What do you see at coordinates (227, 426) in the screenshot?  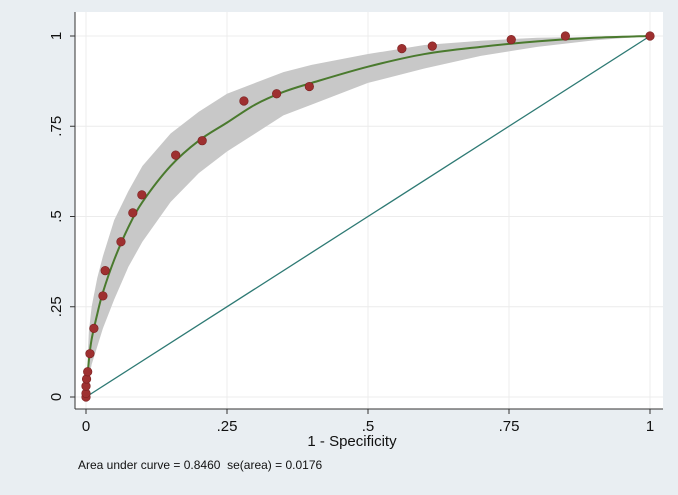 I see `x-tick-label: .25` at bounding box center [227, 426].